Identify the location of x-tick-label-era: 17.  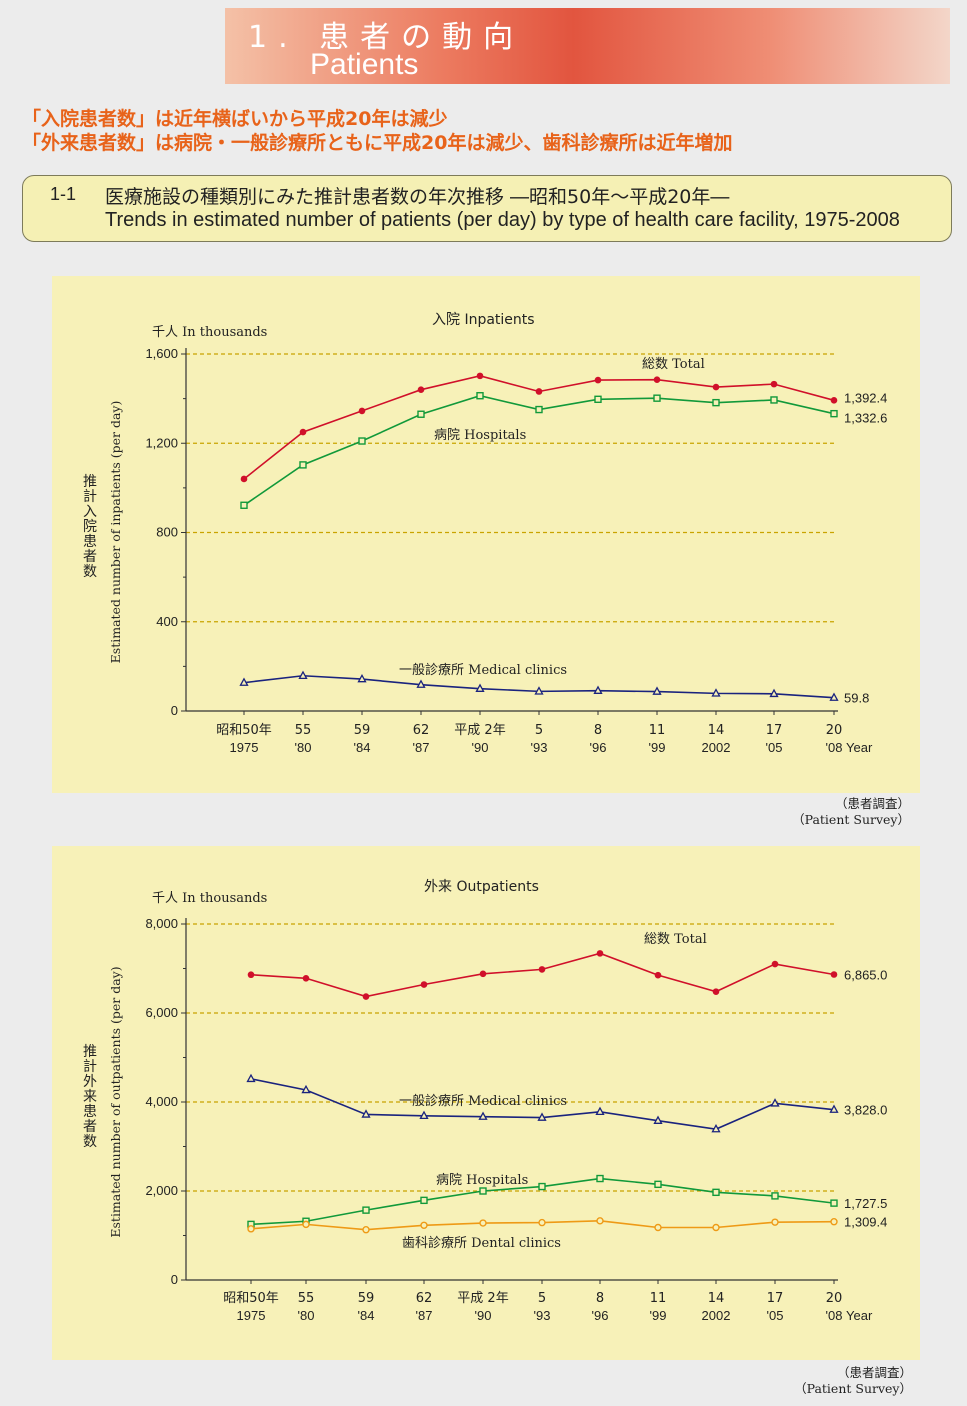
(774, 730).